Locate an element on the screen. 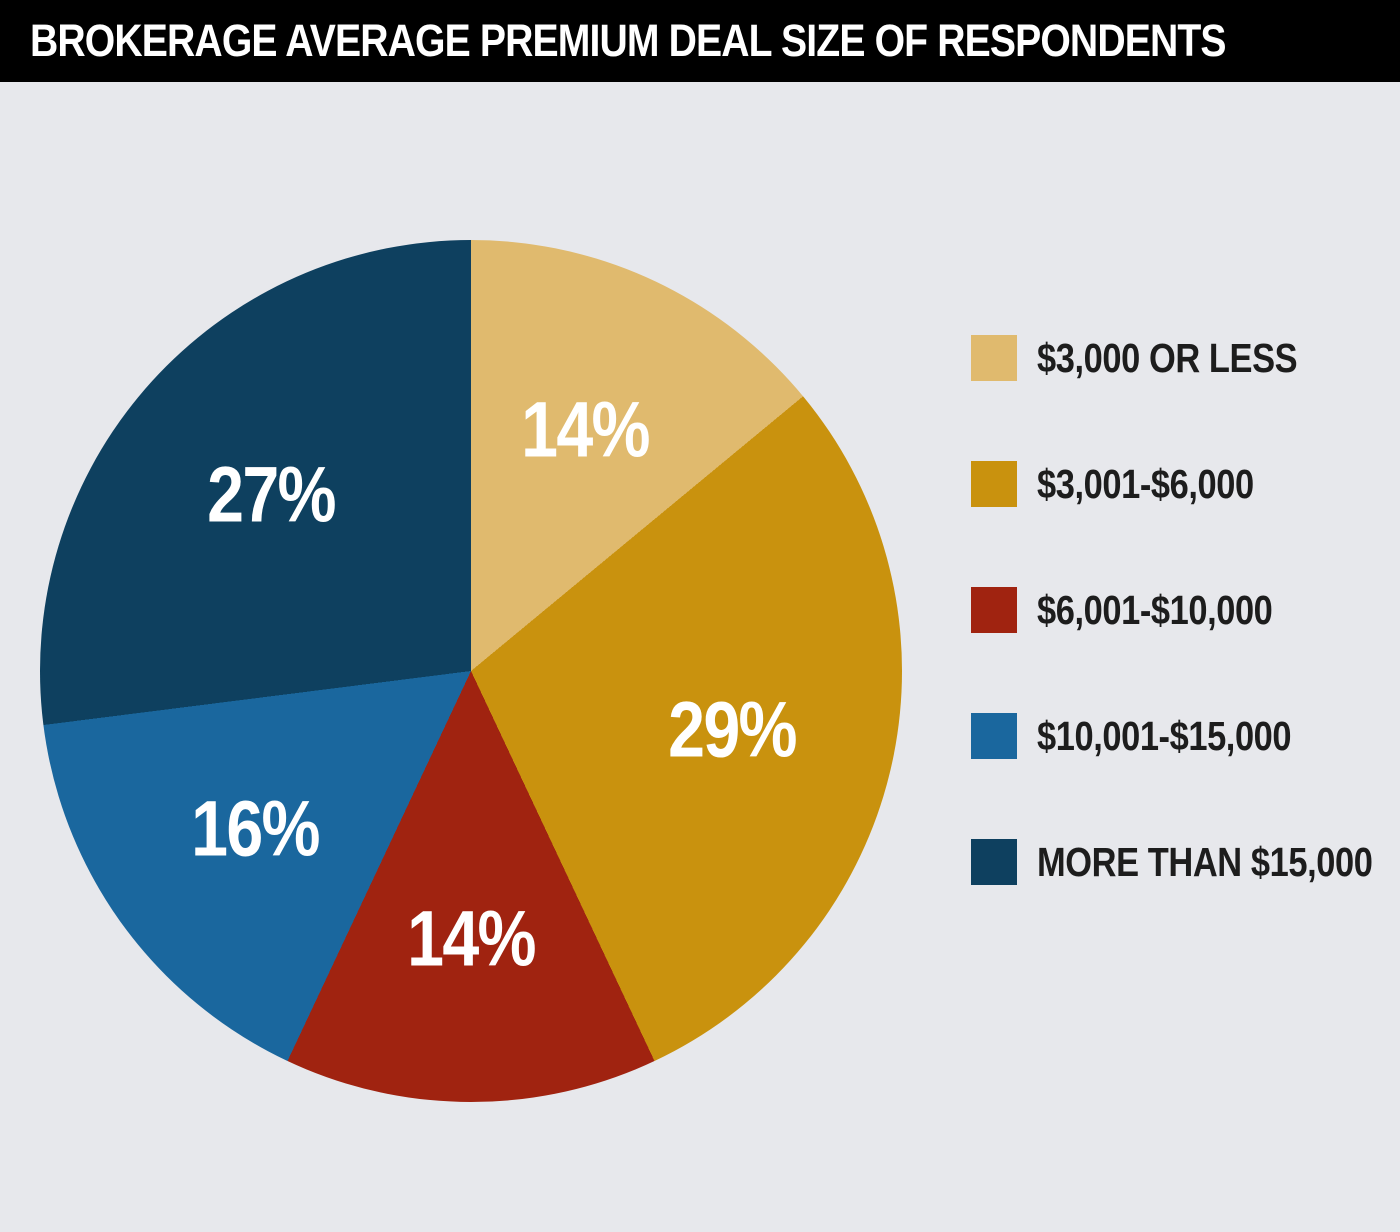  legend-item: $3,001-$6,000 is located at coordinates (1185, 484).